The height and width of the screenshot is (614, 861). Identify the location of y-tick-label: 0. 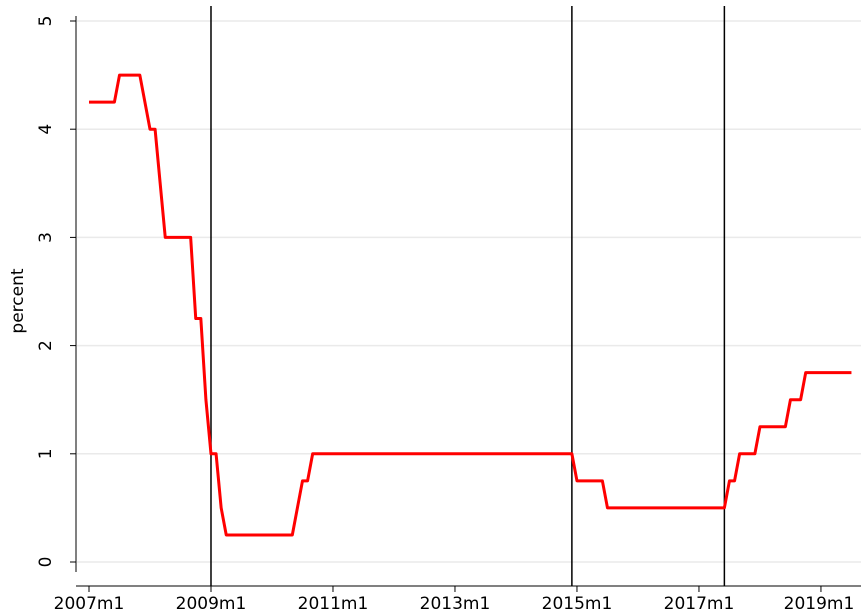
(46, 562).